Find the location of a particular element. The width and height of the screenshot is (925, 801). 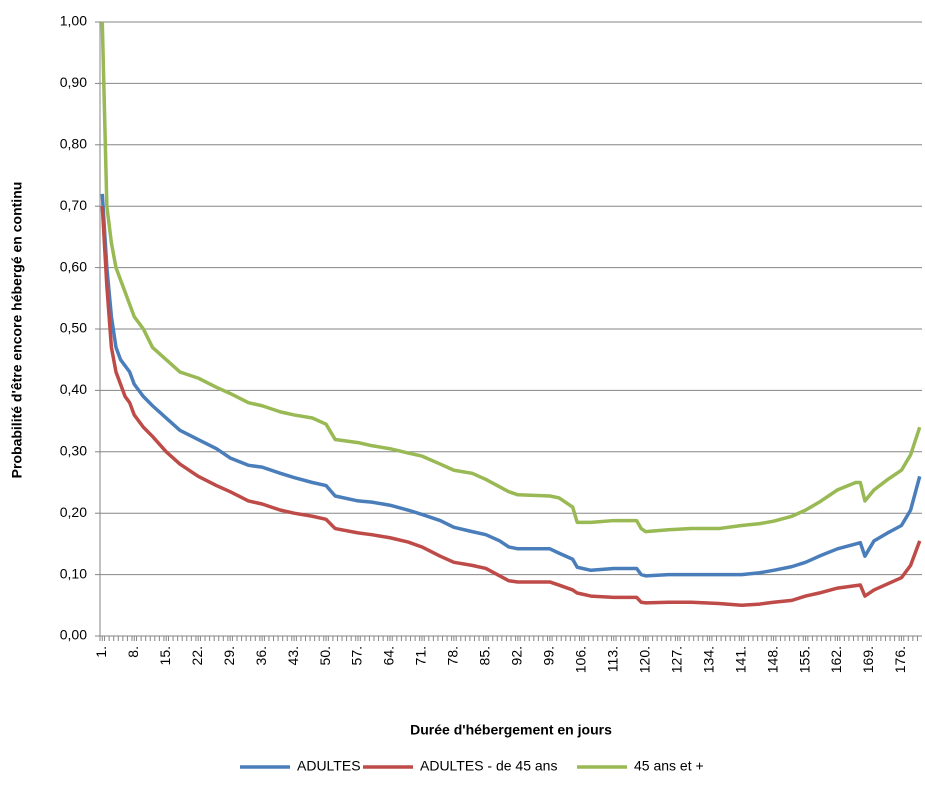

x-tick-label: 162. is located at coordinates (836, 659).